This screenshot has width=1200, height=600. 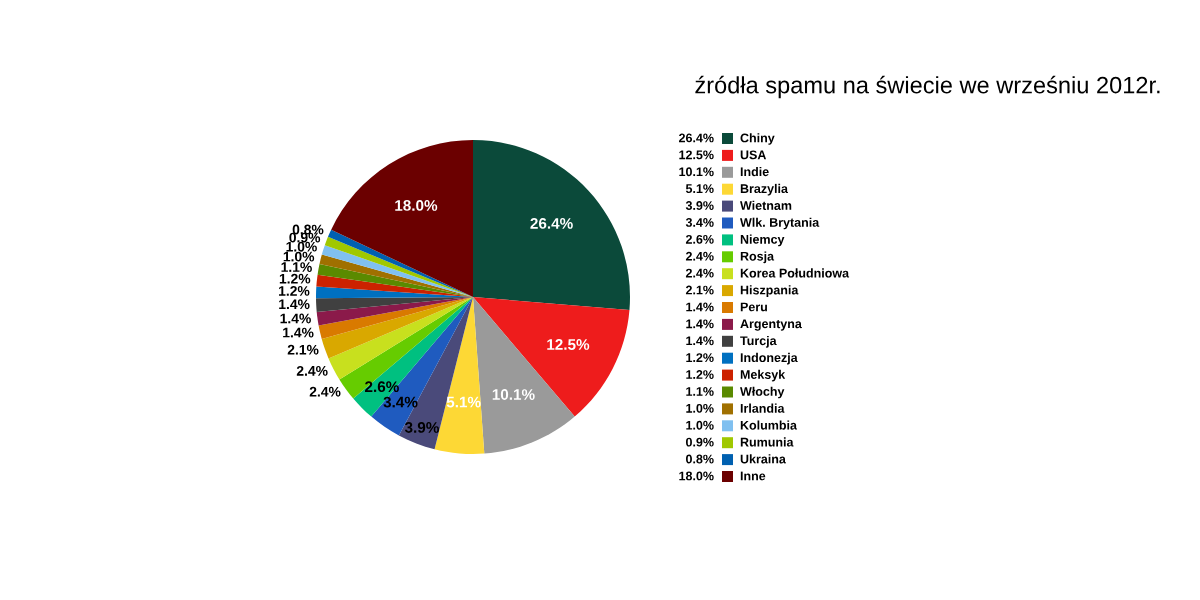 What do you see at coordinates (766, 205) in the screenshot?
I see `legend-label: Wietnam` at bounding box center [766, 205].